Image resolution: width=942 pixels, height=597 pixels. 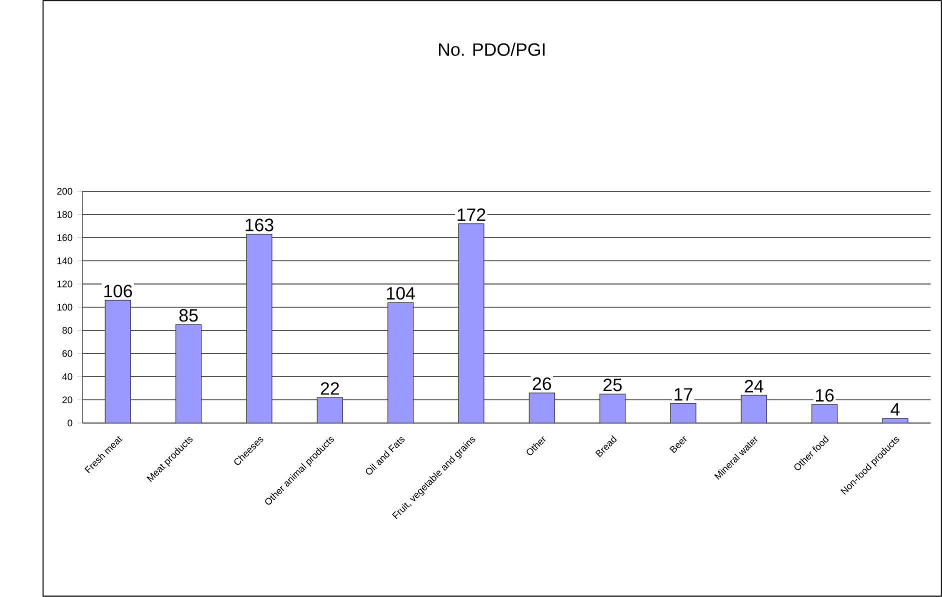 What do you see at coordinates (118, 291) in the screenshot?
I see `data-label: 106` at bounding box center [118, 291].